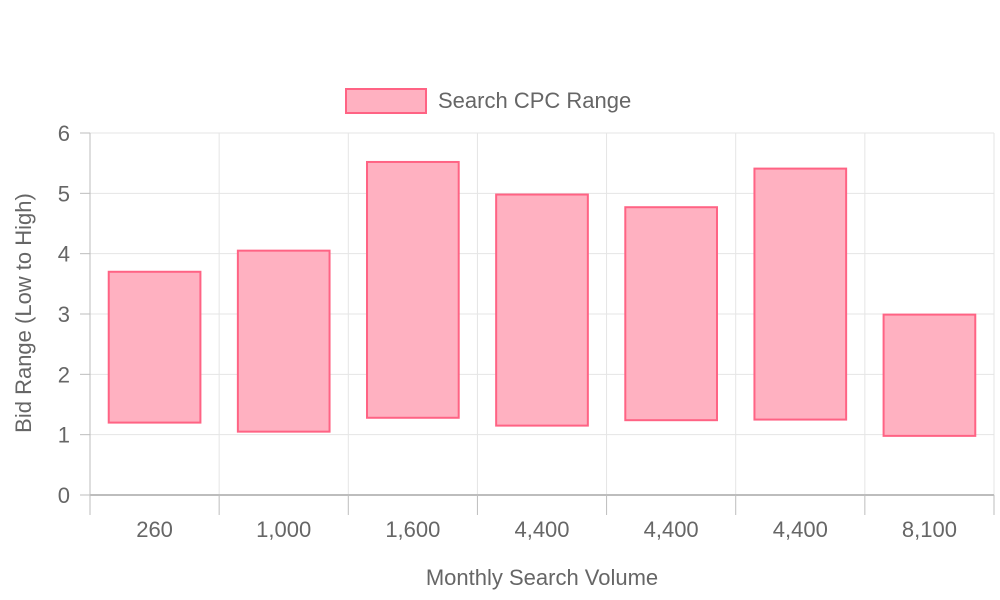 Image resolution: width=1000 pixels, height=600 pixels. I want to click on y-axis-title: Bid Range (Low to High), so click(23, 313).